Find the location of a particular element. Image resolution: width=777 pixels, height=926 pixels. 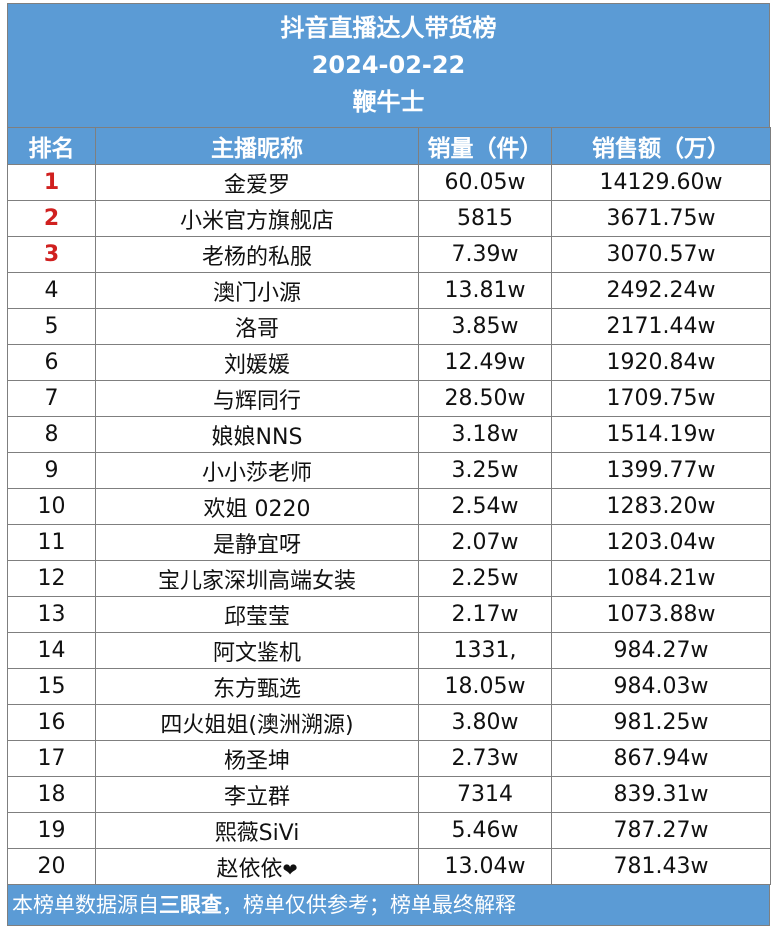

volume-cell: 7.39w is located at coordinates (485, 254).